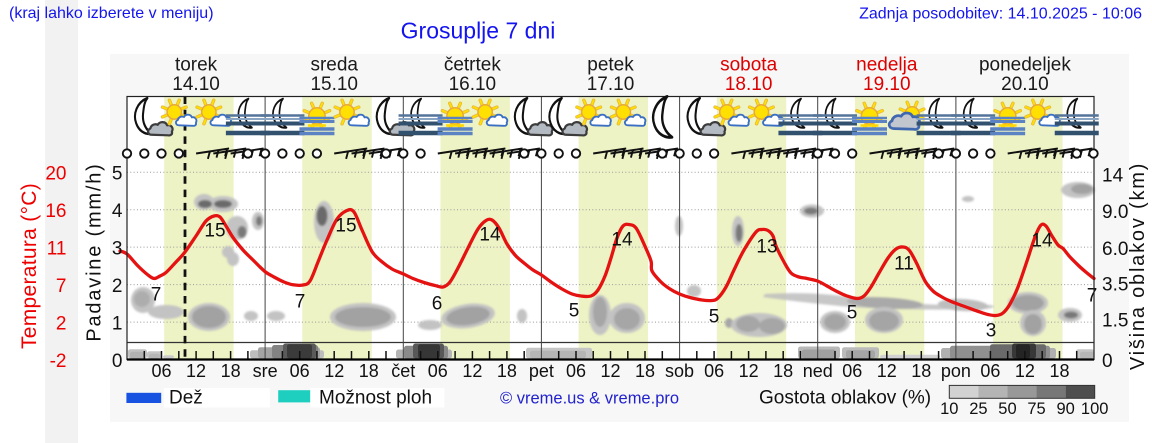 The width and height of the screenshot is (1152, 443). Describe the element at coordinates (95, 251) in the screenshot. I see `svg-text: Padavine (mm/h)` at that location.